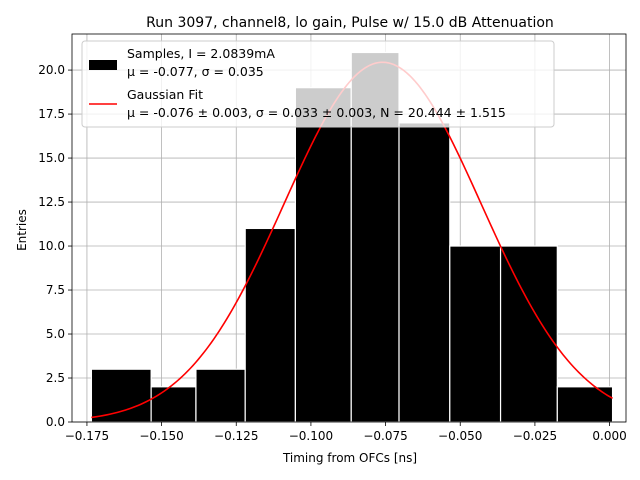 This screenshot has width=640, height=480. What do you see at coordinates (55, 334) in the screenshot?
I see `y-tick-label: 5.0` at bounding box center [55, 334].